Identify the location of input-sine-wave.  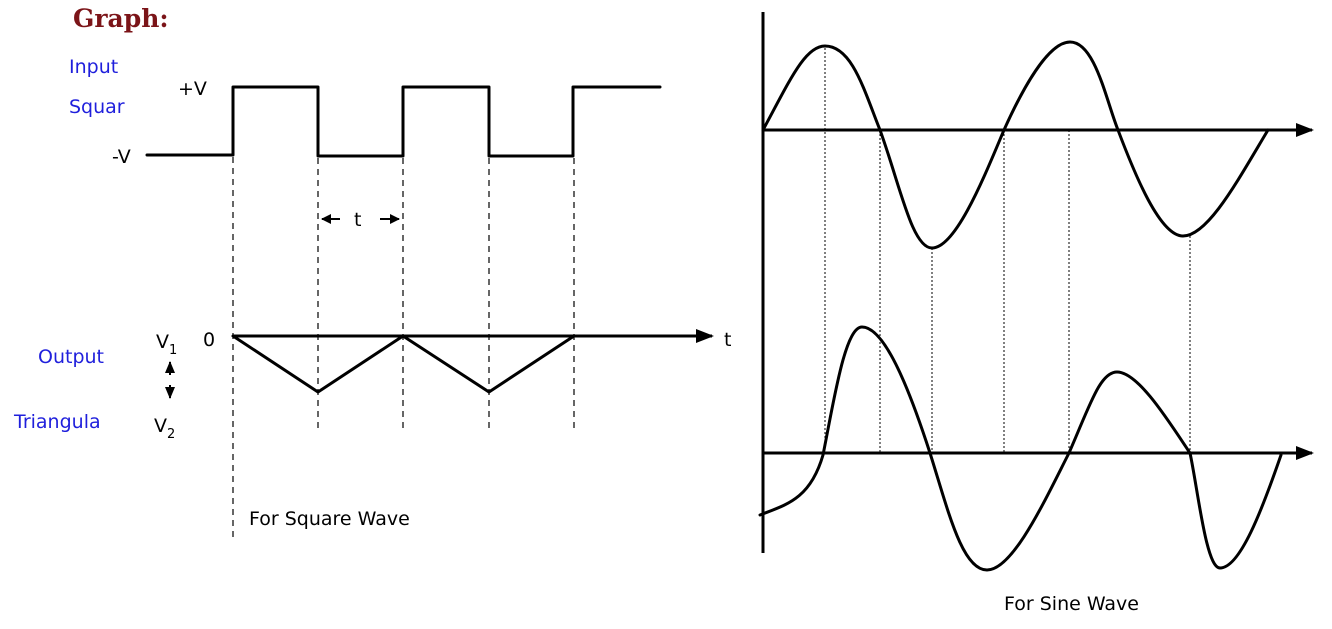
(1015, 145).